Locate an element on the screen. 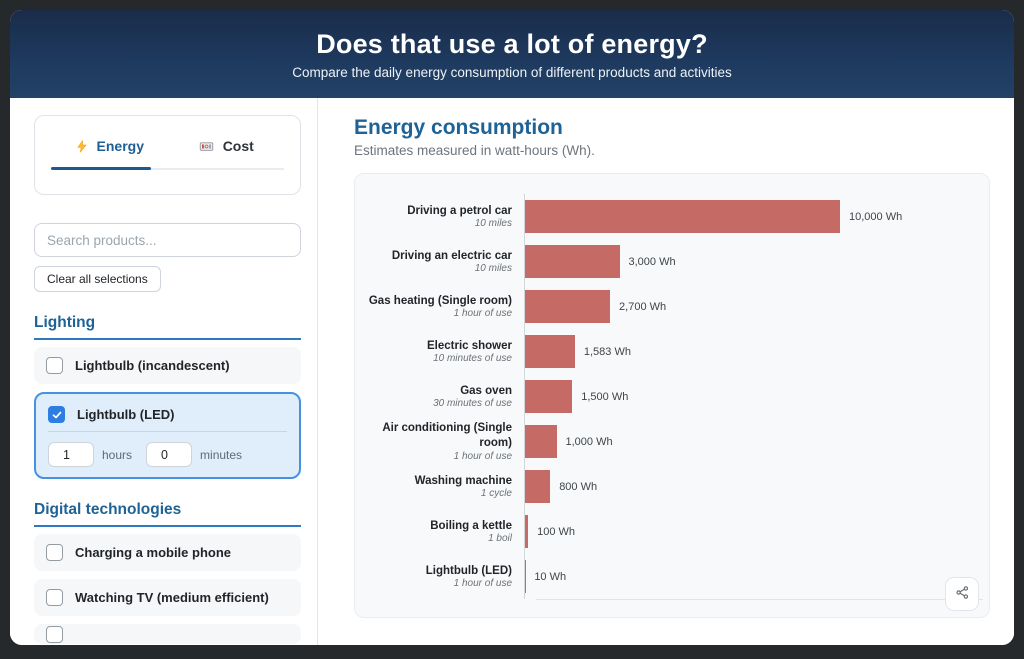 The height and width of the screenshot is (659, 1024). category-label: Driving a petrol car is located at coordinates (459, 210).